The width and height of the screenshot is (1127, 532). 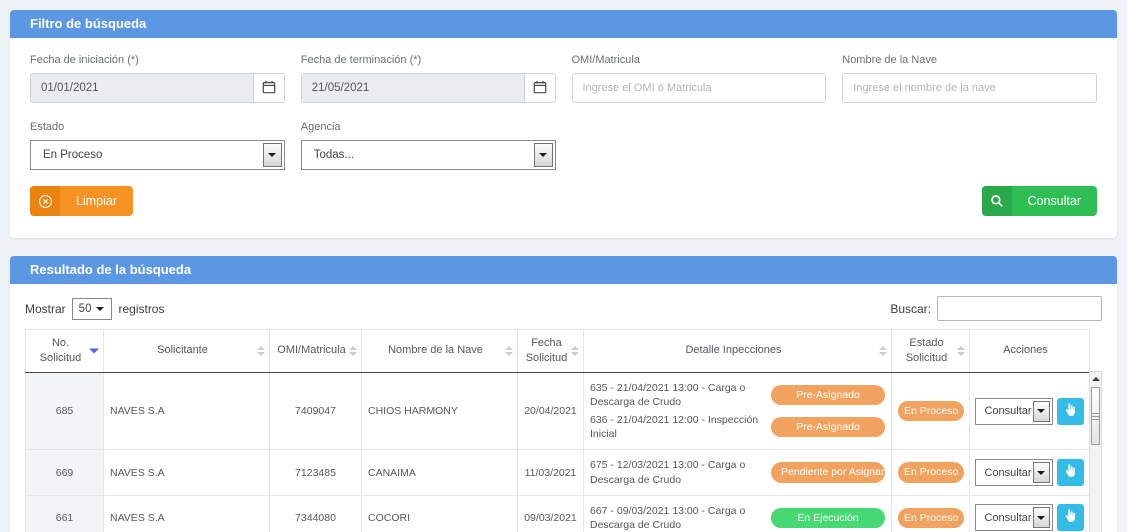 I want to click on fecha-iniciacion-input, so click(x=142, y=88).